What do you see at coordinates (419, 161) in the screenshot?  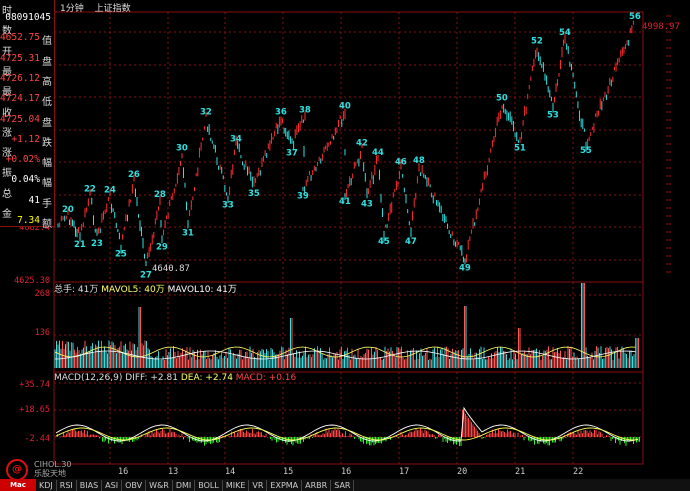 I see `wave-label: 48` at bounding box center [419, 161].